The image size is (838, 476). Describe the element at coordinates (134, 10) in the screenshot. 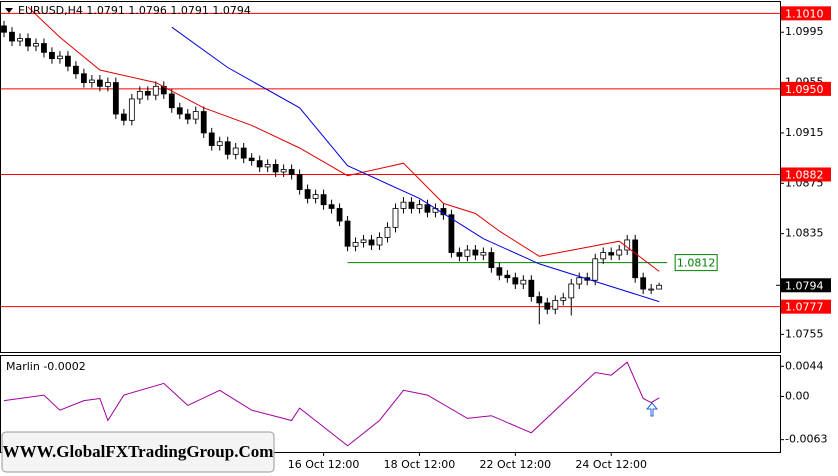

I see `chart-title: EURUSD,H4 1.0791 1.0796 1.0791 1.0794` at that location.